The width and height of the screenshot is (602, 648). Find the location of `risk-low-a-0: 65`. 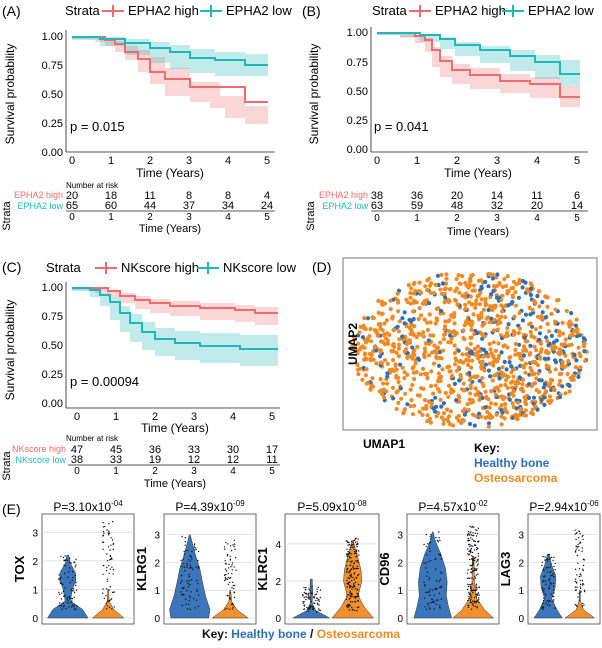

risk-low-a-0: 65 is located at coordinates (72, 206).